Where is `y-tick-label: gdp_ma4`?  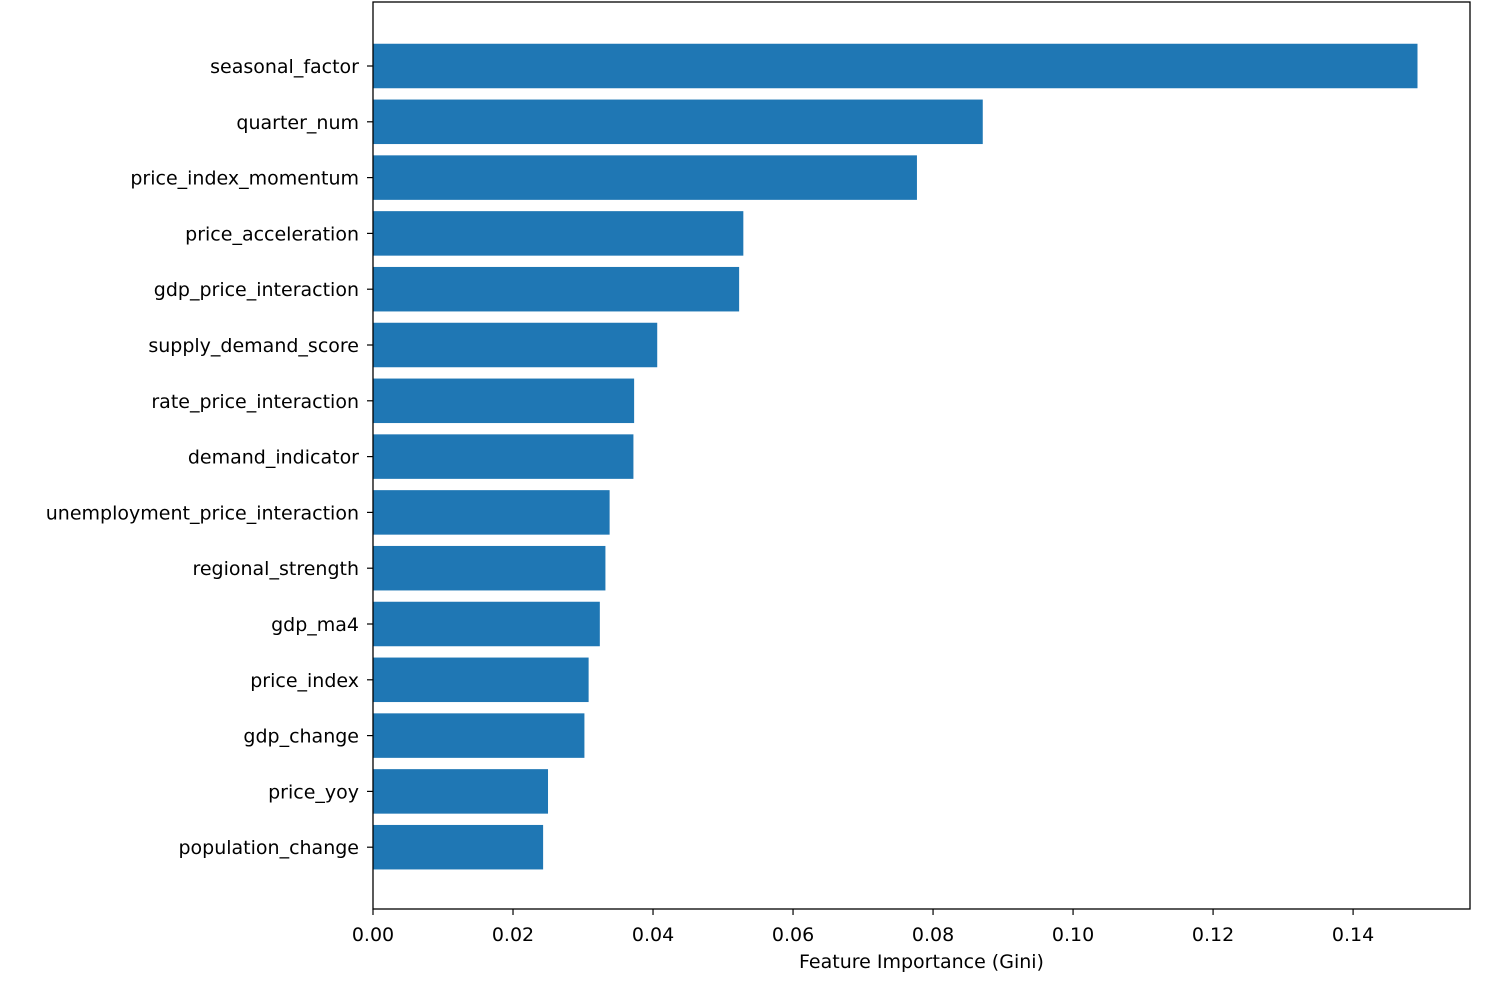
y-tick-label: gdp_ma4 is located at coordinates (315, 625).